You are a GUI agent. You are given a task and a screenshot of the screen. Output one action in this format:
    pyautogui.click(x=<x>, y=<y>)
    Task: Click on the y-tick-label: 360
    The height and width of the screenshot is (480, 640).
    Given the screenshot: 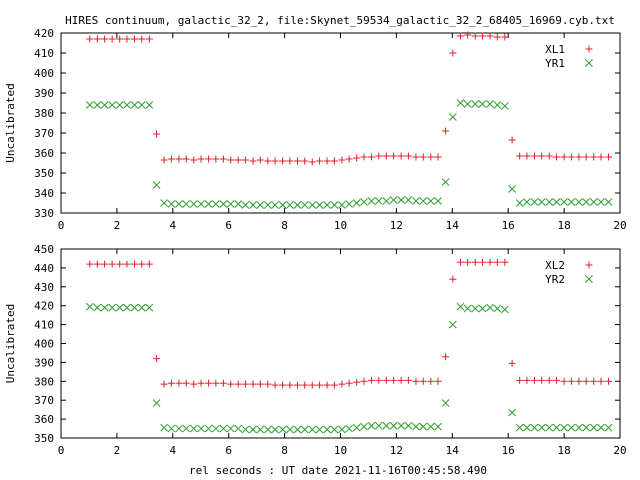 What is the action you would take?
    pyautogui.click(x=44, y=153)
    